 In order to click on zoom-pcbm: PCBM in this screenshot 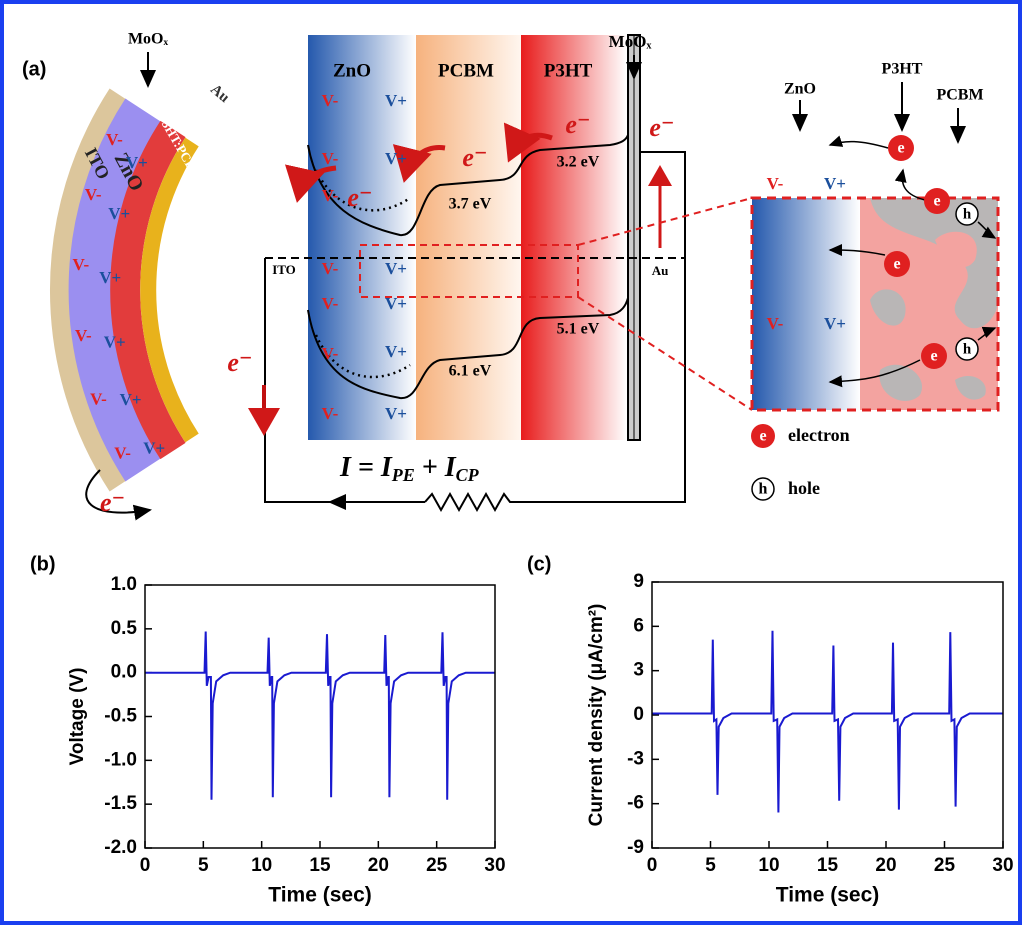, I will do `click(959, 95)`.